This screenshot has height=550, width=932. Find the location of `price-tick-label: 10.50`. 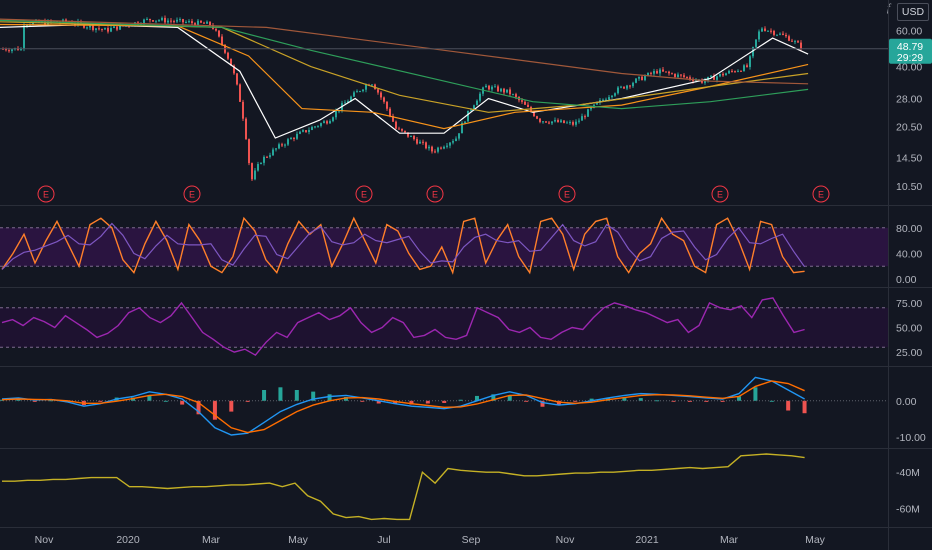

price-tick-label: 10.50 is located at coordinates (909, 187).